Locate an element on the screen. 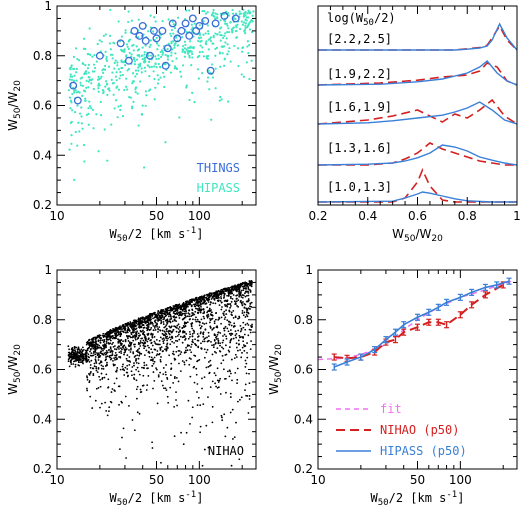 This screenshot has width=520, height=512. things-point is located at coordinates (134, 30).